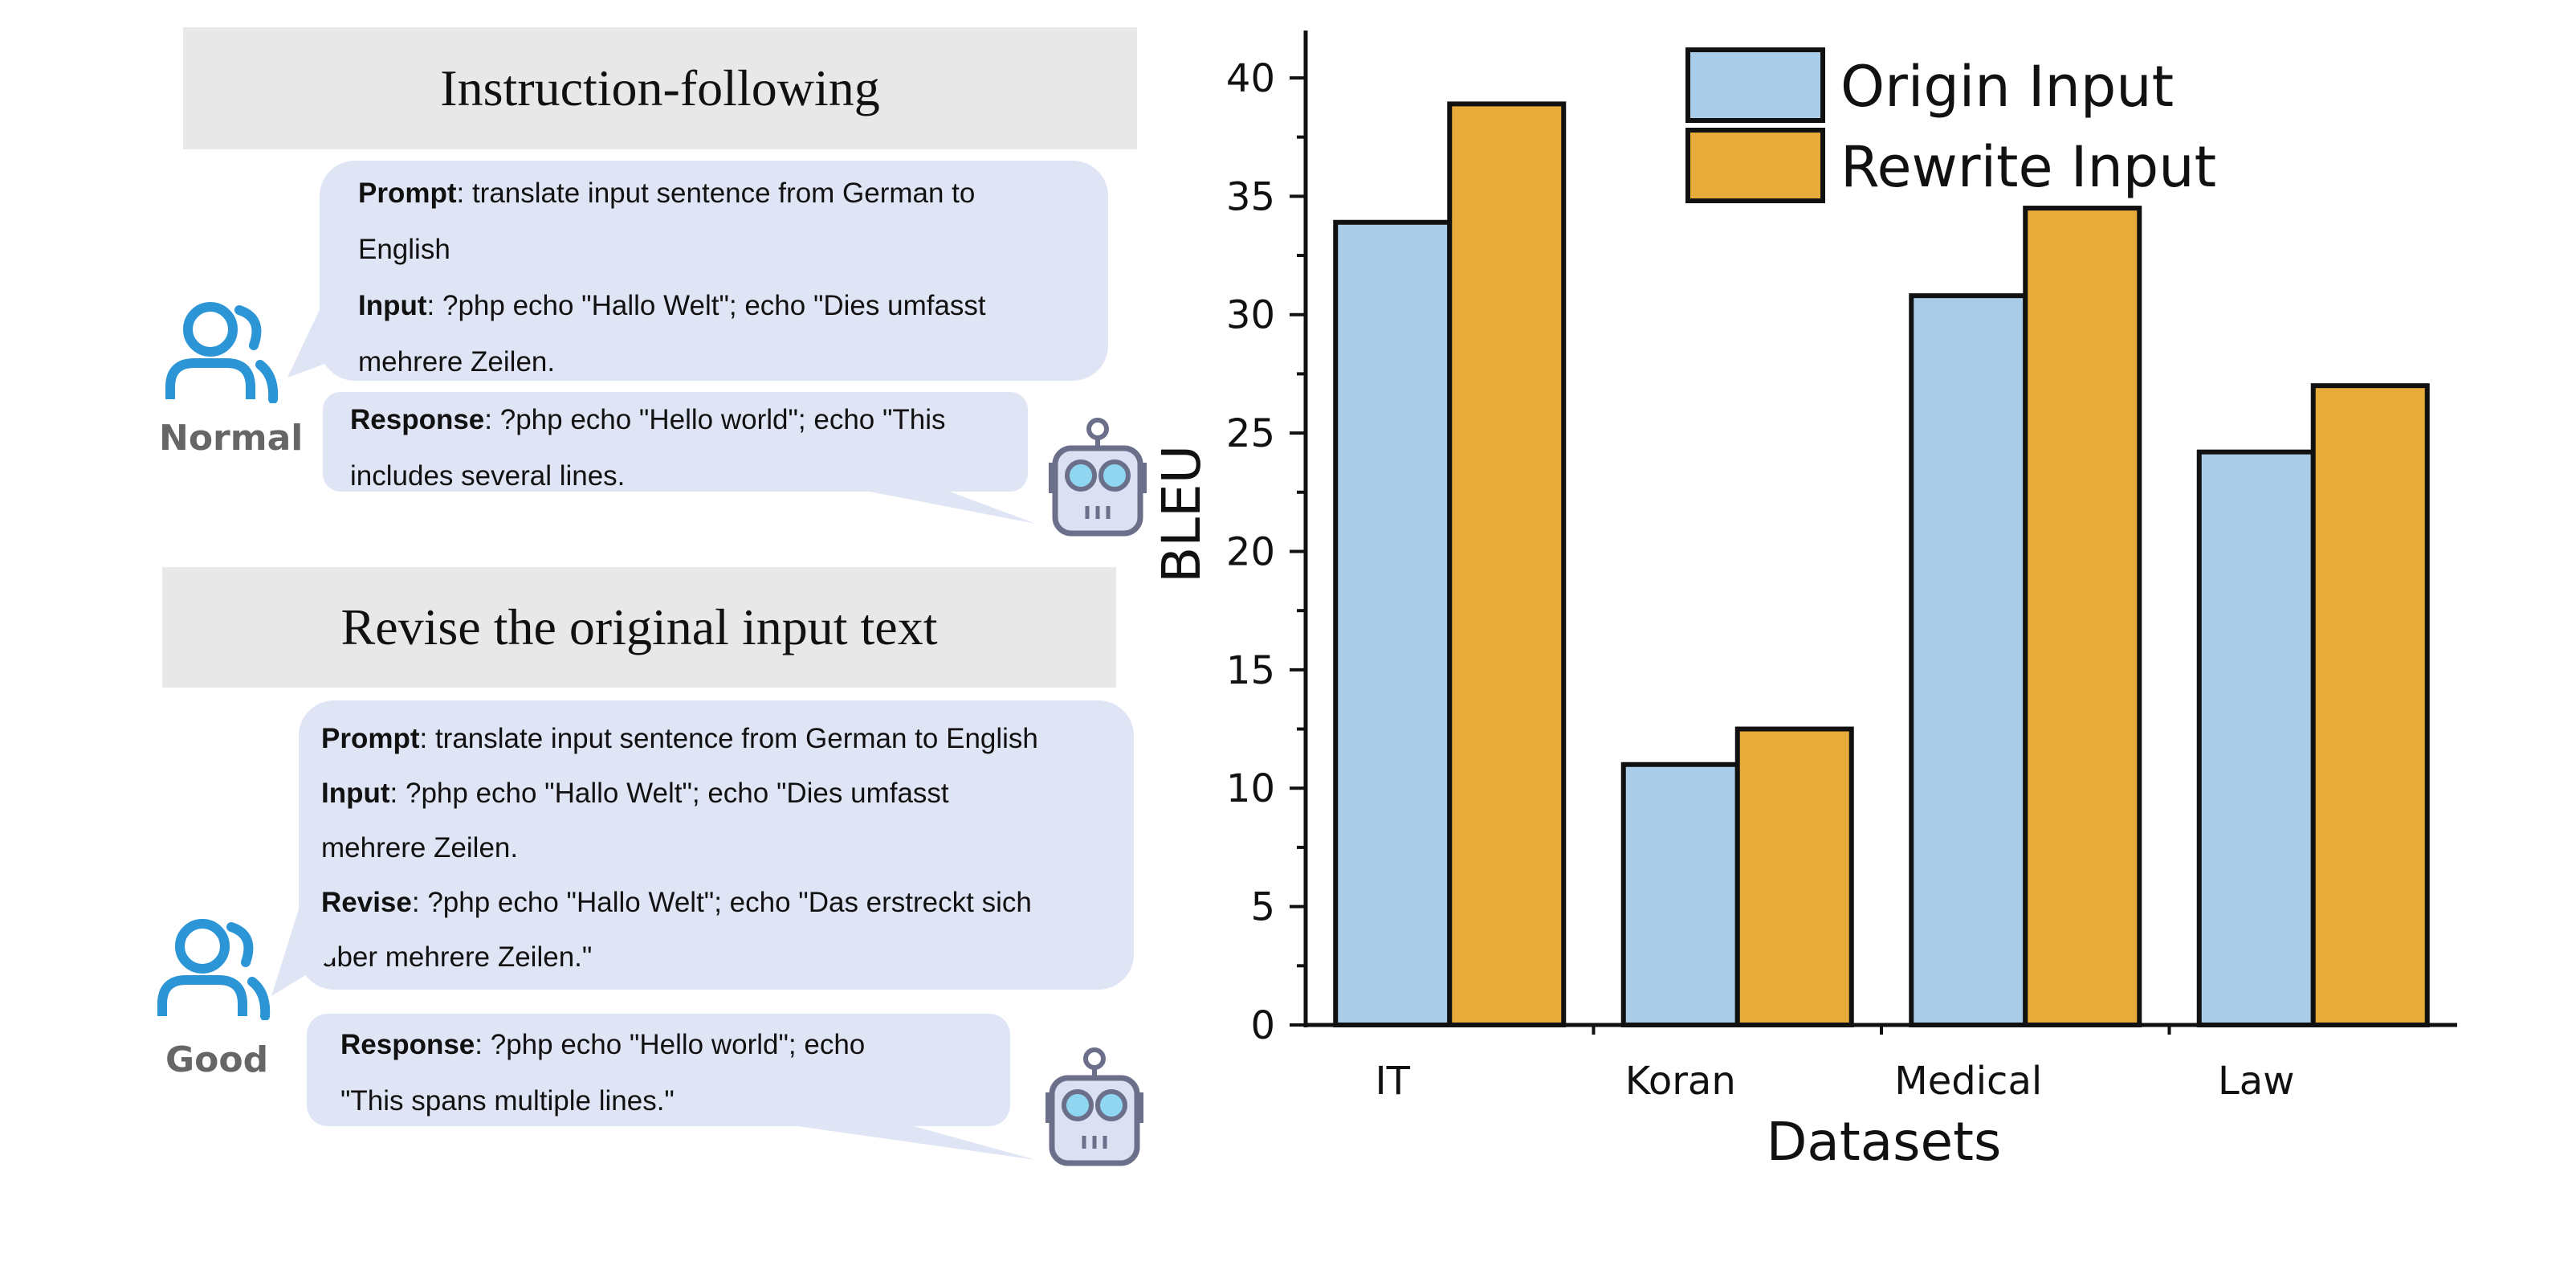 The height and width of the screenshot is (1282, 2576). I want to click on user-label-normal: Normal, so click(231, 438).